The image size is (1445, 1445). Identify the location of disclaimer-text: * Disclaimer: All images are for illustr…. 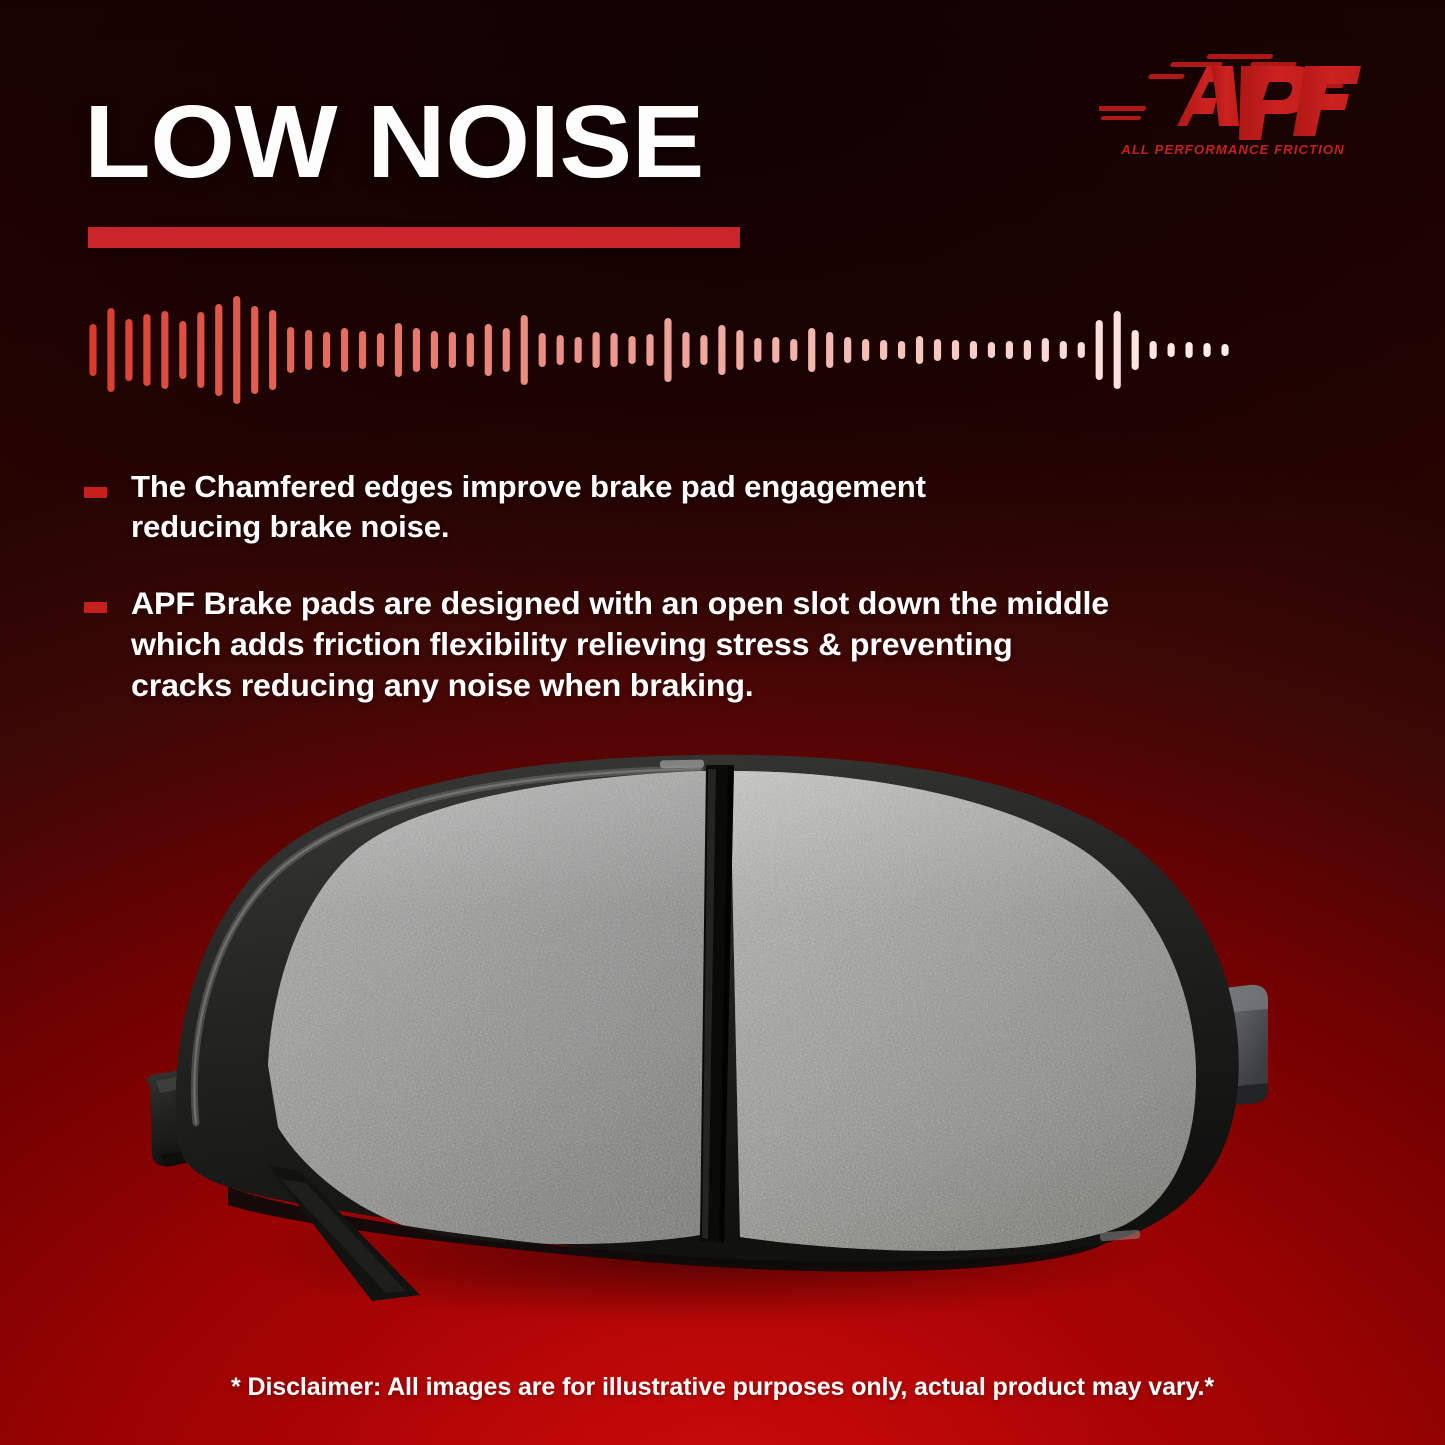
(722, 1387).